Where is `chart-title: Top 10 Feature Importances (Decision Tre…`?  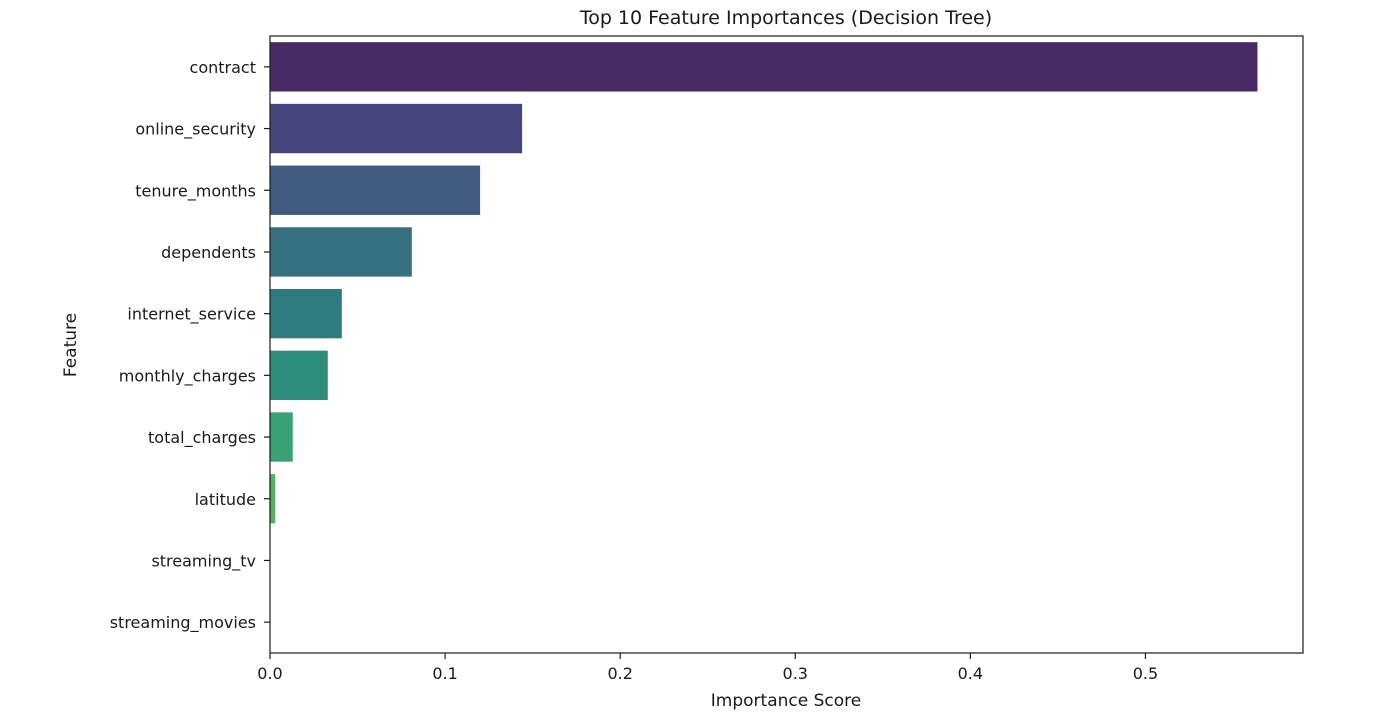 chart-title: Top 10 Feature Importances (Decision Tre… is located at coordinates (785, 18).